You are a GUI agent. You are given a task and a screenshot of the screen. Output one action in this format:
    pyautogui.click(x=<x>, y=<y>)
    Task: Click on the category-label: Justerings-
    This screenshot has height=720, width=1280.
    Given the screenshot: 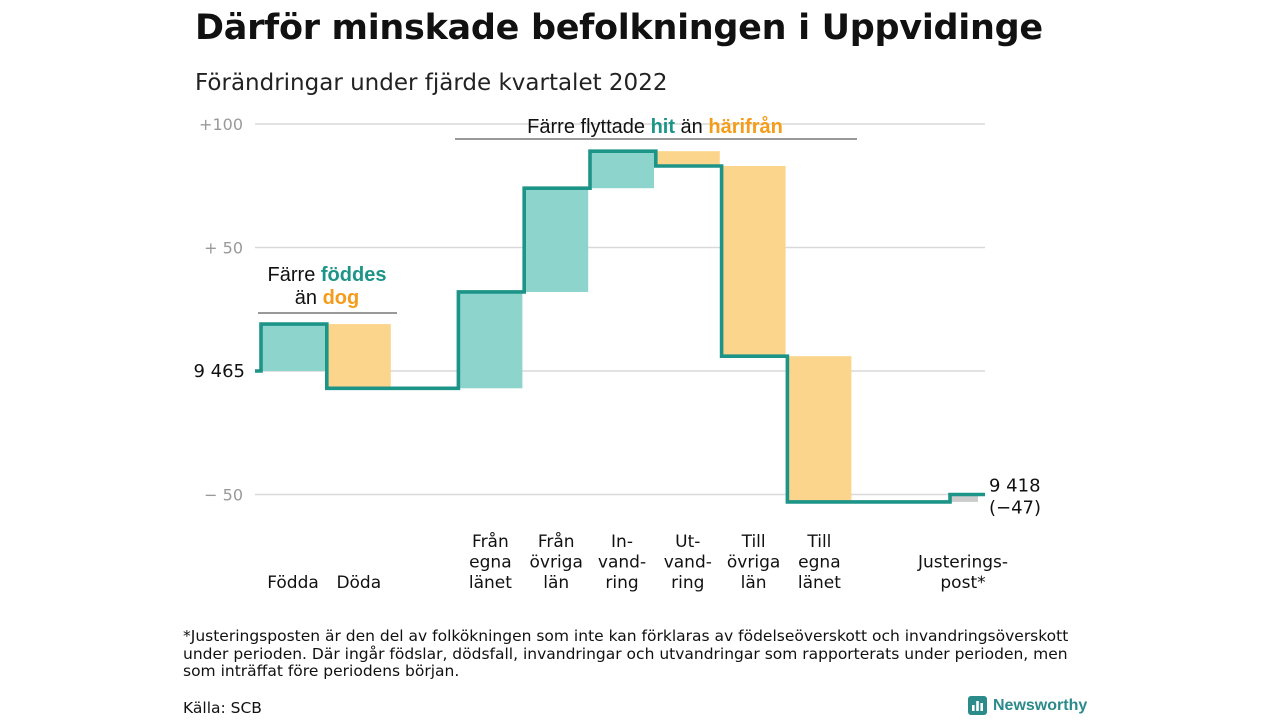 What is the action you would take?
    pyautogui.click(x=962, y=563)
    